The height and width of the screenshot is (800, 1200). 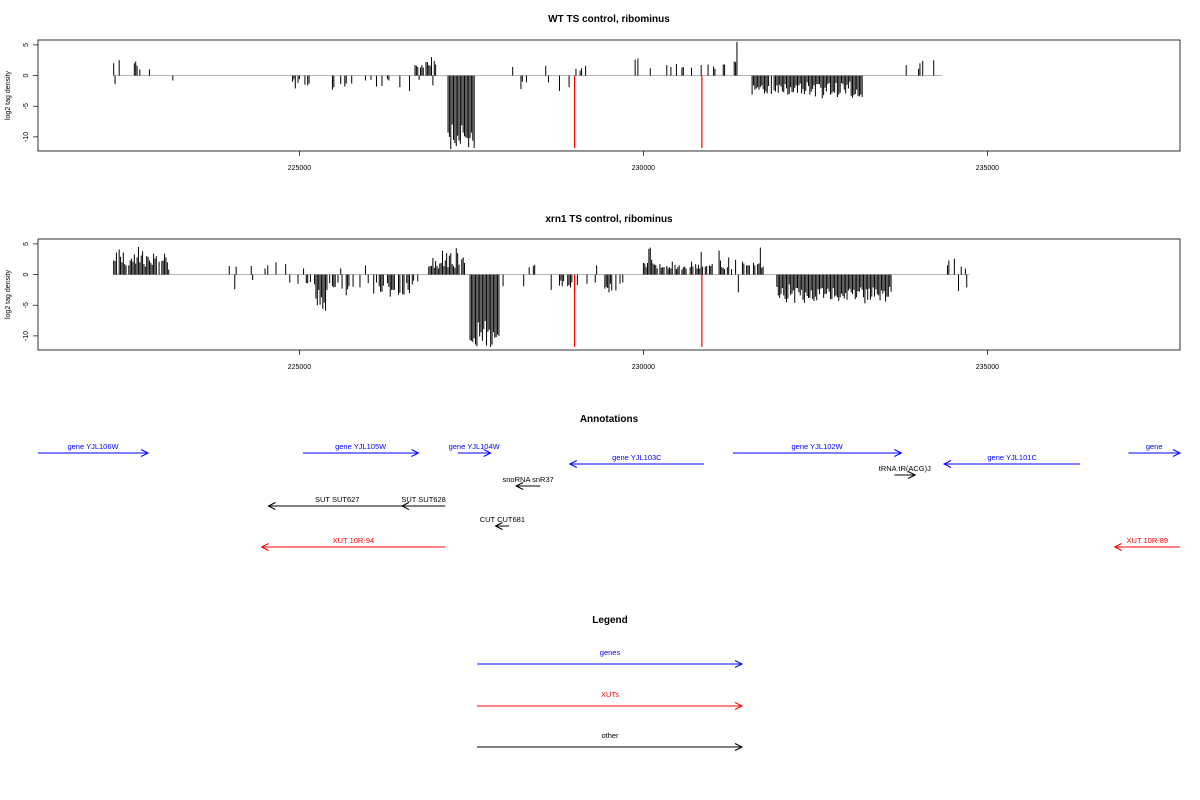 What do you see at coordinates (610, 620) in the screenshot?
I see `legend-title: Legend` at bounding box center [610, 620].